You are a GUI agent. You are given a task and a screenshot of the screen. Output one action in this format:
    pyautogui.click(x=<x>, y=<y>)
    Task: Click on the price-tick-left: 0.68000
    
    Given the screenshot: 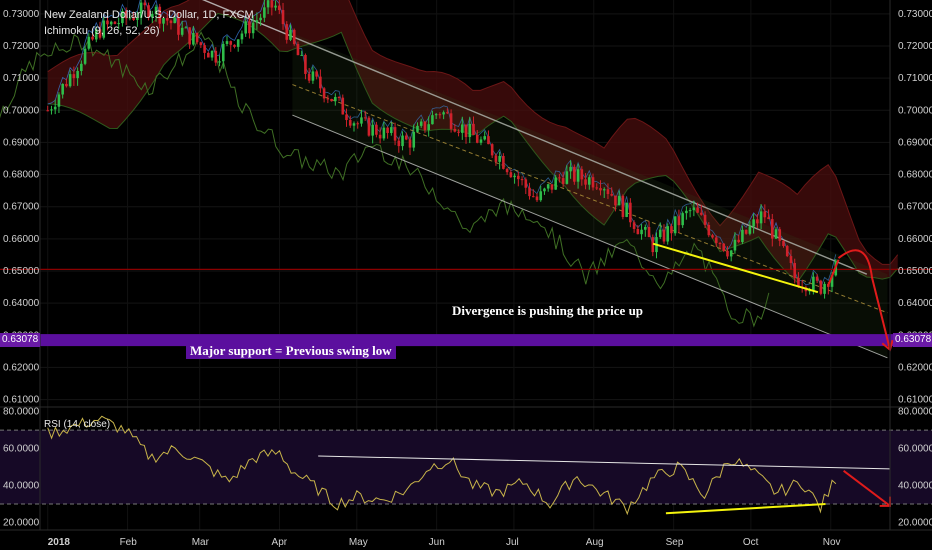 What is the action you would take?
    pyautogui.click(x=21, y=175)
    